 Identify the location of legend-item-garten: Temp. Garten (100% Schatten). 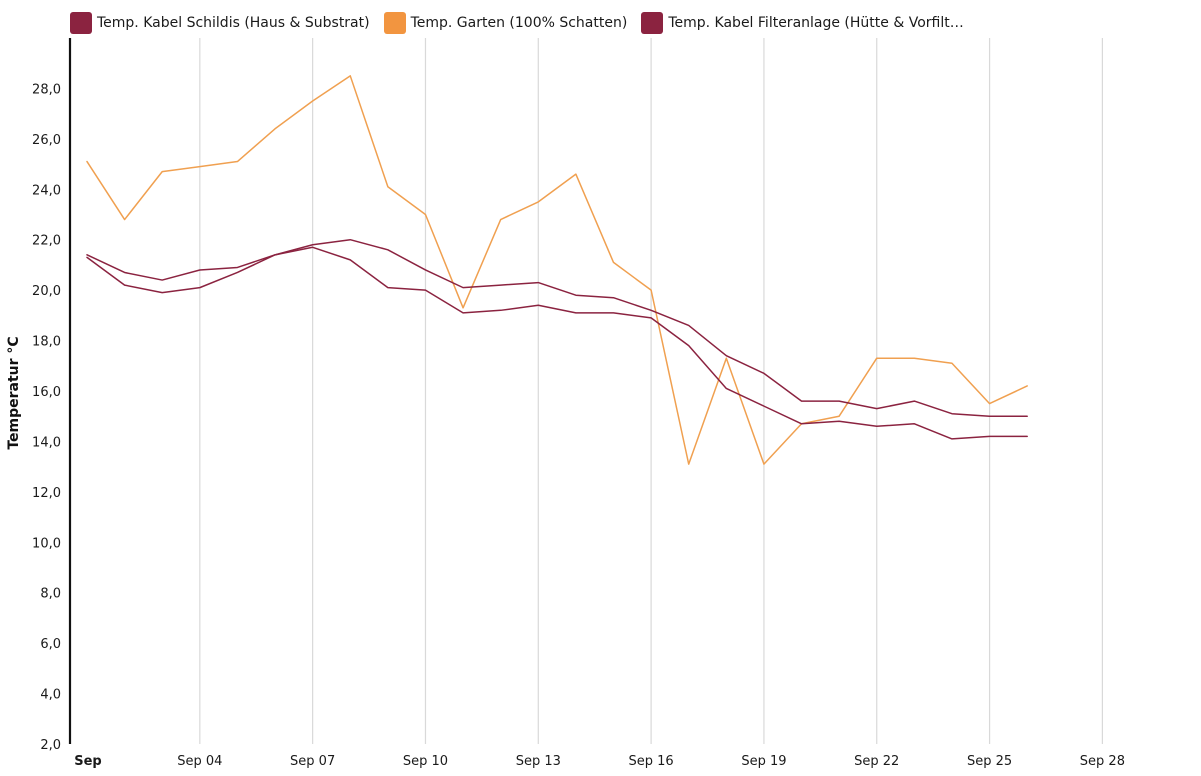
(505, 23).